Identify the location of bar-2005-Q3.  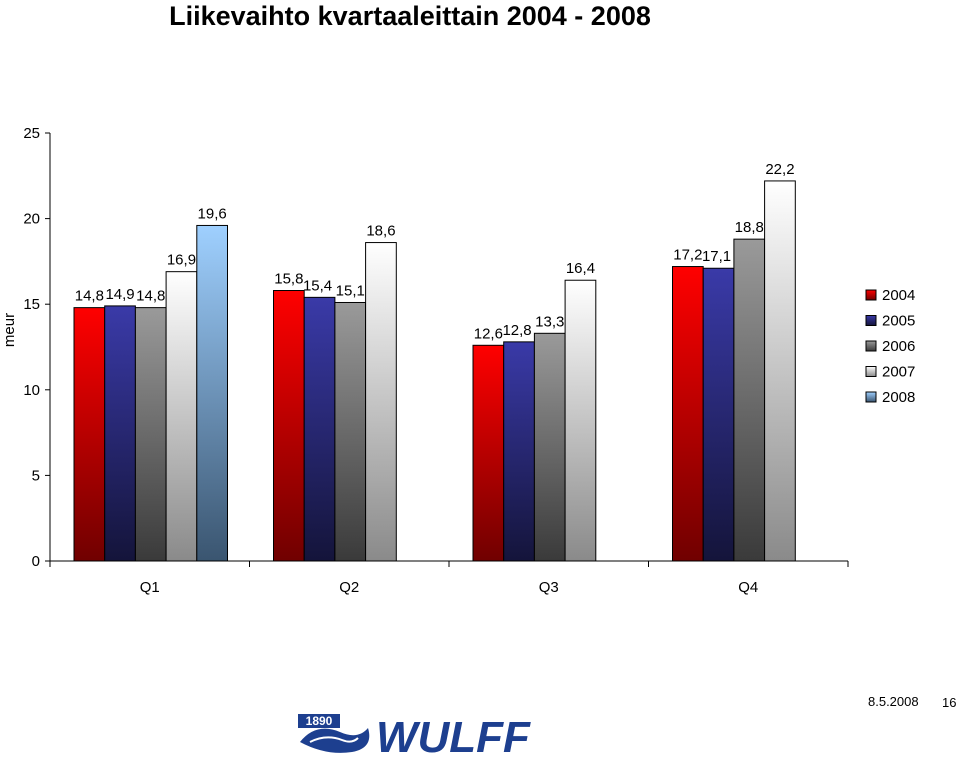
(519, 451).